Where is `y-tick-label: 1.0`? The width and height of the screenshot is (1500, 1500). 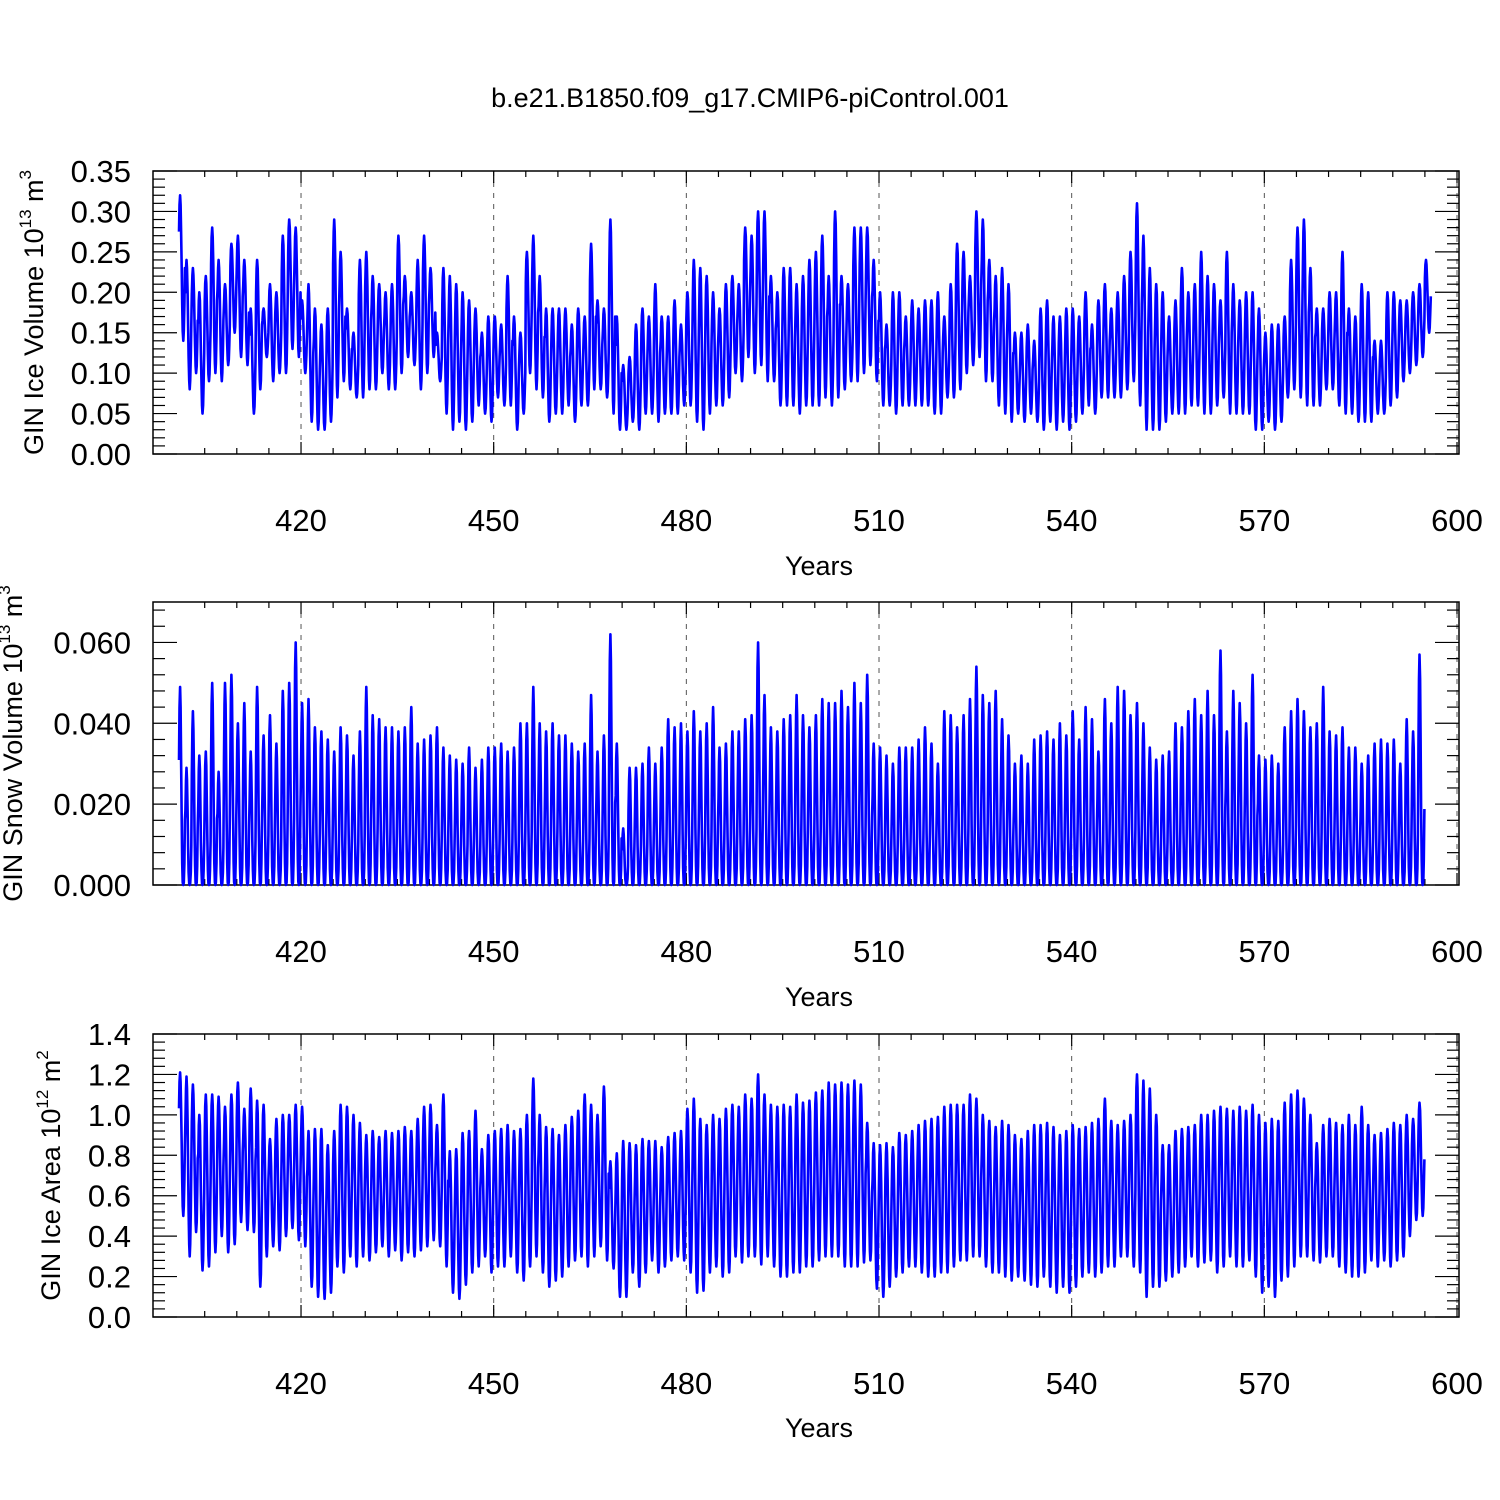 y-tick-label: 1.0 is located at coordinates (109, 1115).